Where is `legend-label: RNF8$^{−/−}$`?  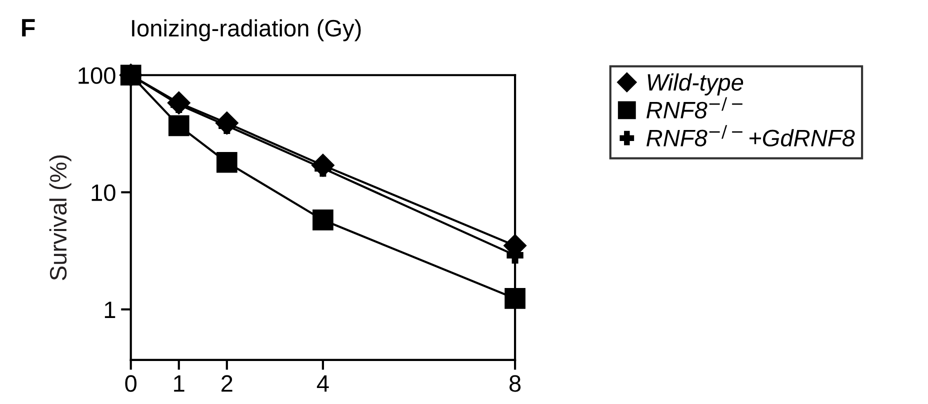
legend-label: RNF8$^{−/−}$ is located at coordinates (694, 108).